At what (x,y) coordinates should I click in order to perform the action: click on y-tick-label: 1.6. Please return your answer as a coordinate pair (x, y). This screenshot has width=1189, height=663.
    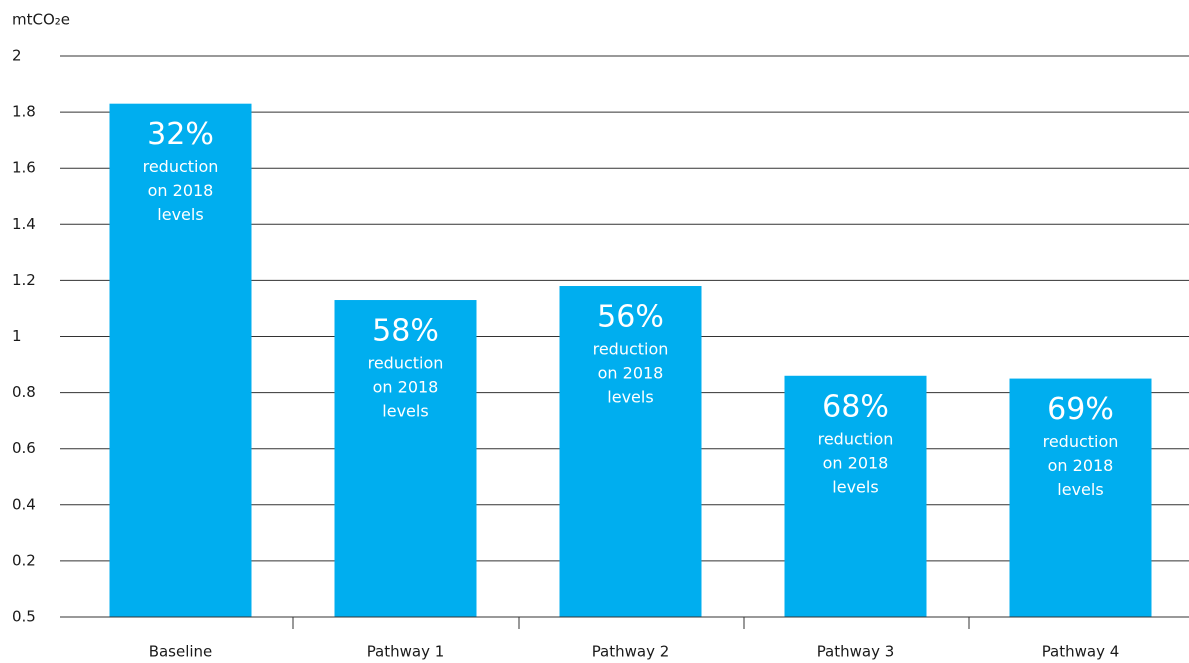
    Looking at the image, I should click on (24, 168).